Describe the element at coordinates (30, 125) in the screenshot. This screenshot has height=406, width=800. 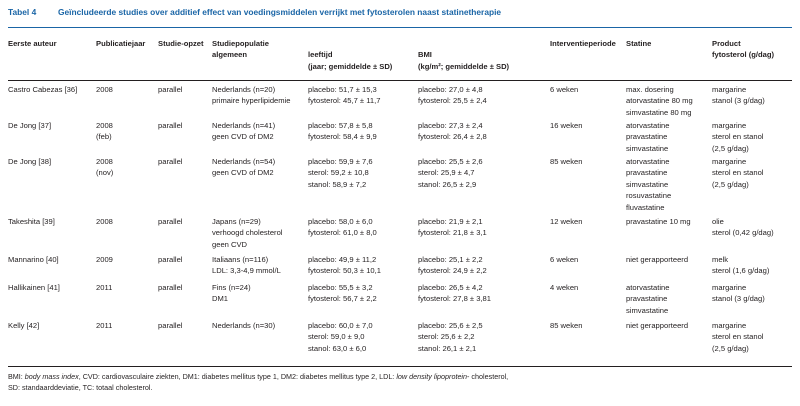
I see `cell-author-line: De Jong [37]` at that location.